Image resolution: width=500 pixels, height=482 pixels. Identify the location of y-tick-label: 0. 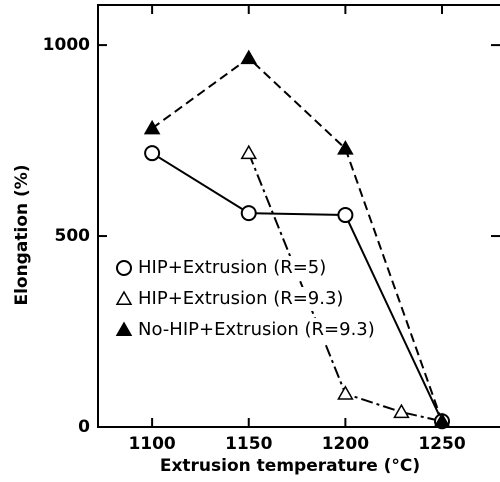
(84, 427).